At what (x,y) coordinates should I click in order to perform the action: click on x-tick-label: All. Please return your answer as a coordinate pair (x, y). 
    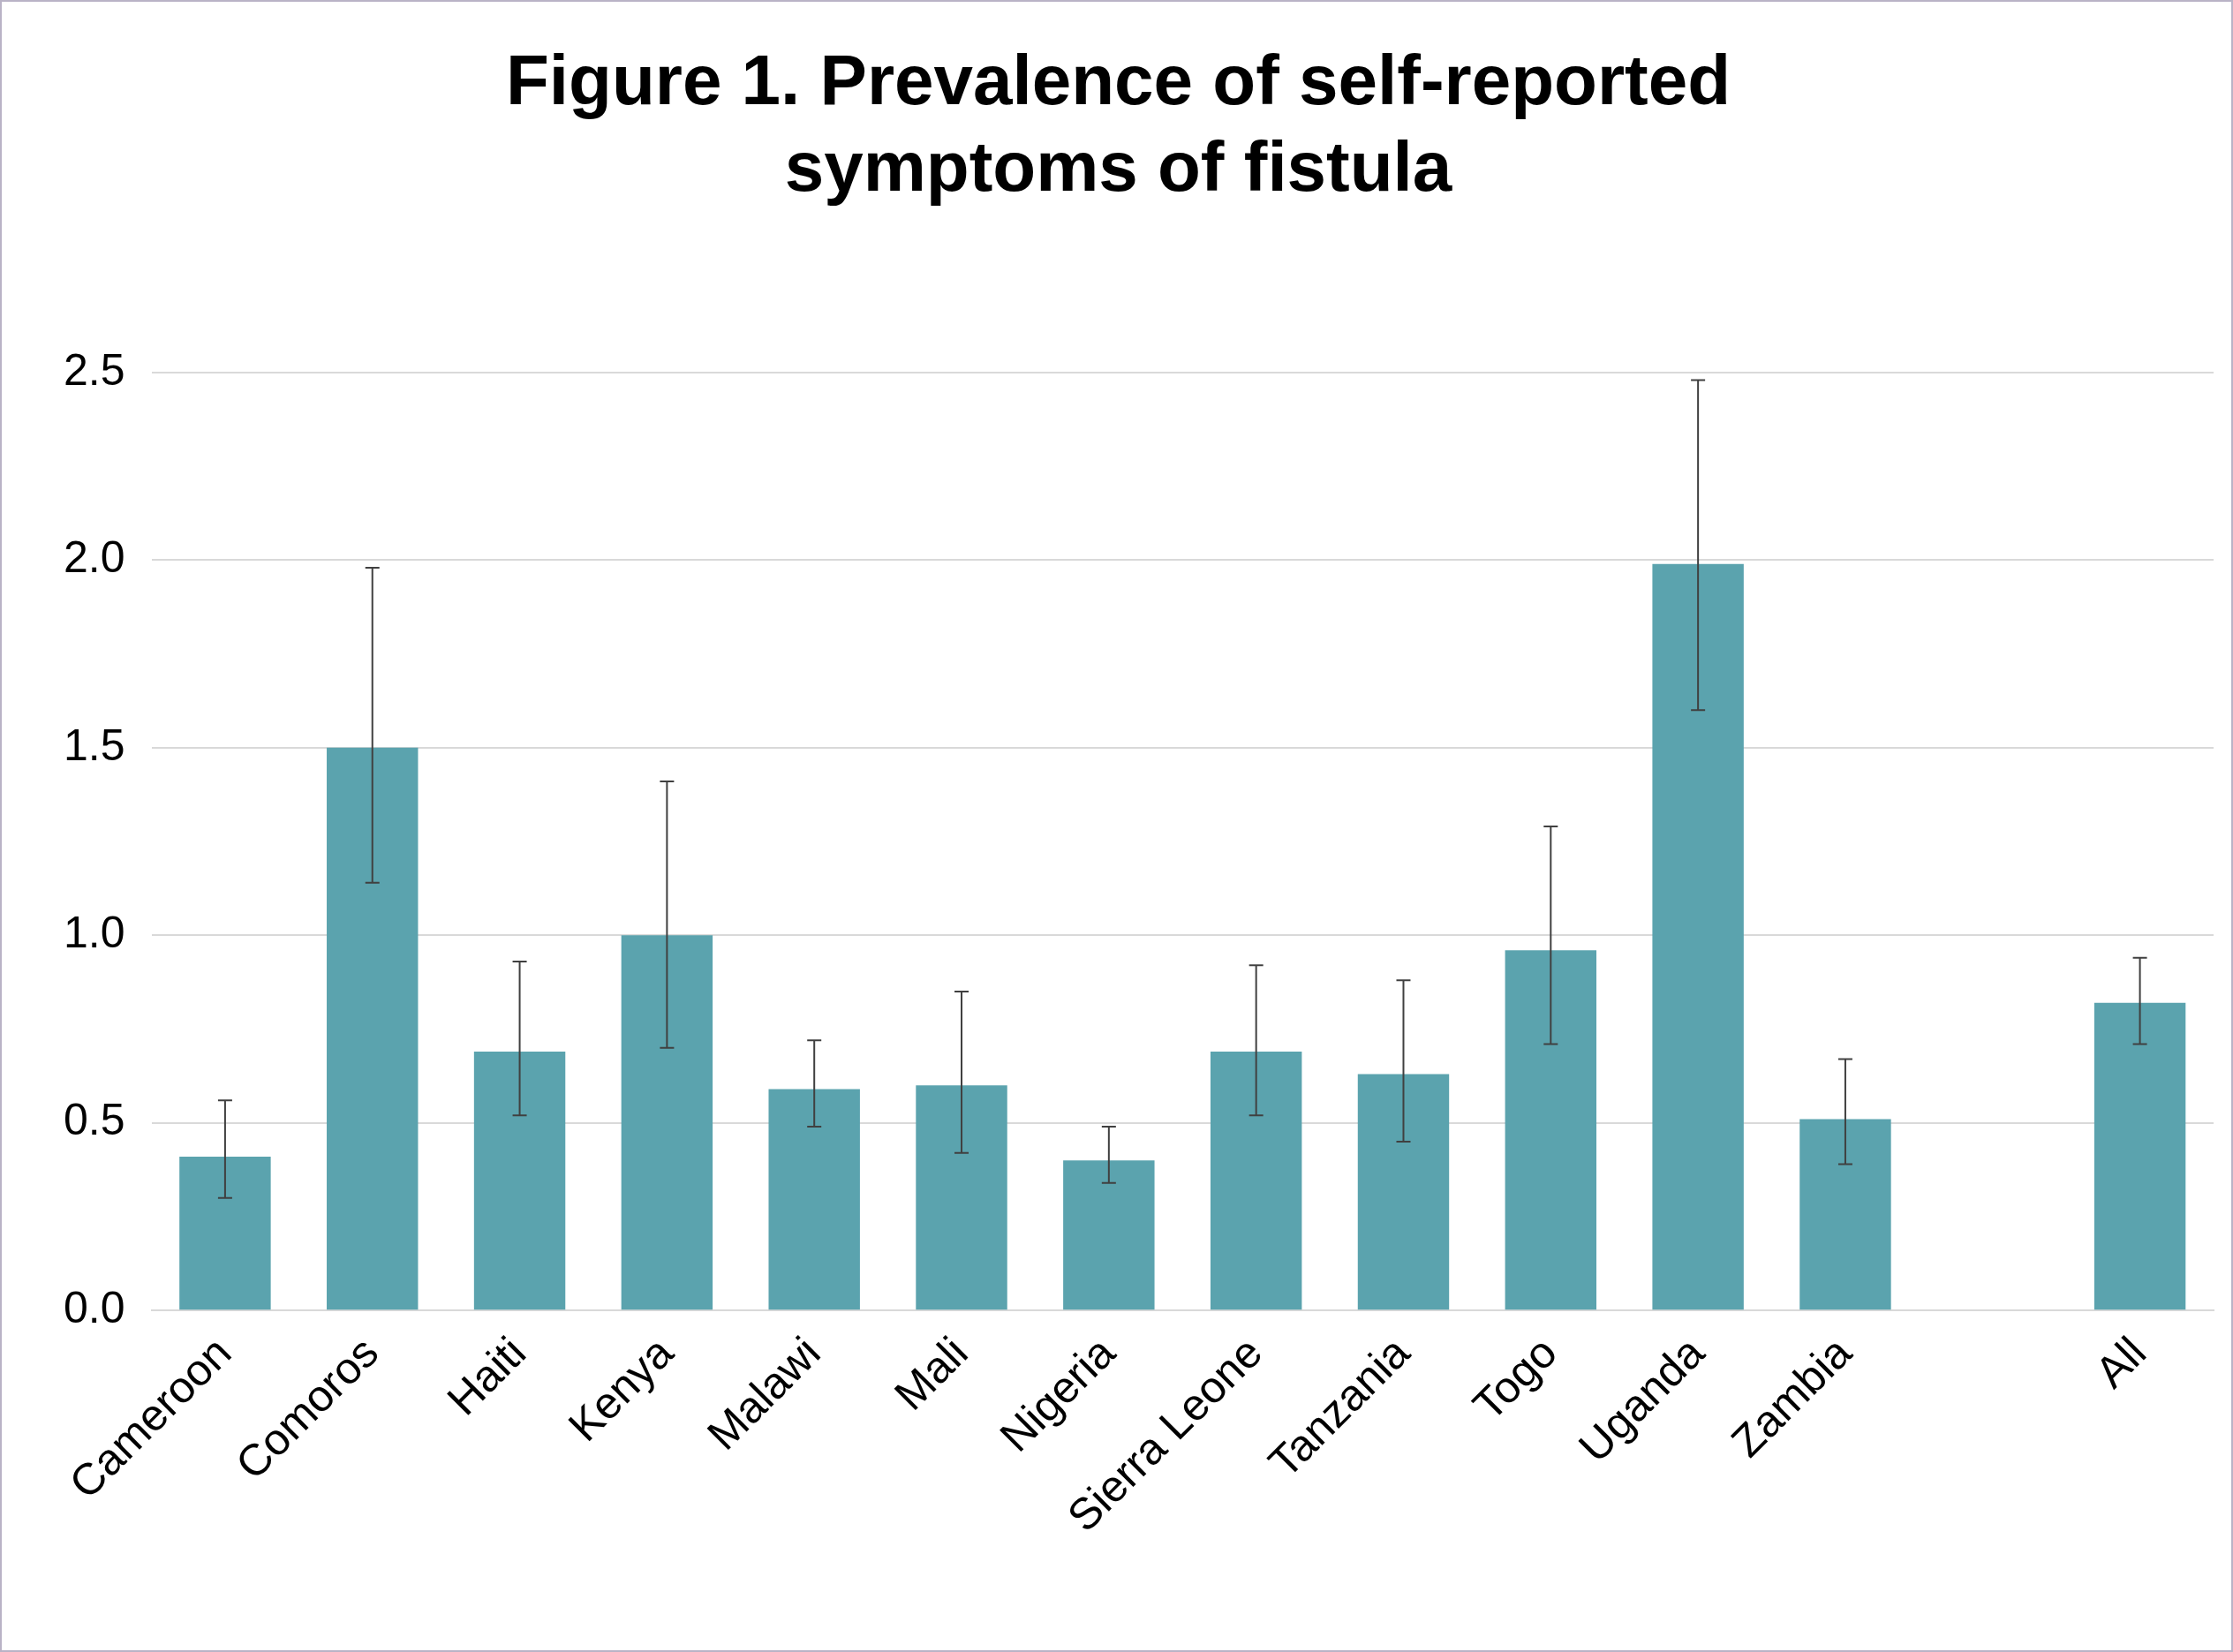
    Looking at the image, I should click on (2121, 1362).